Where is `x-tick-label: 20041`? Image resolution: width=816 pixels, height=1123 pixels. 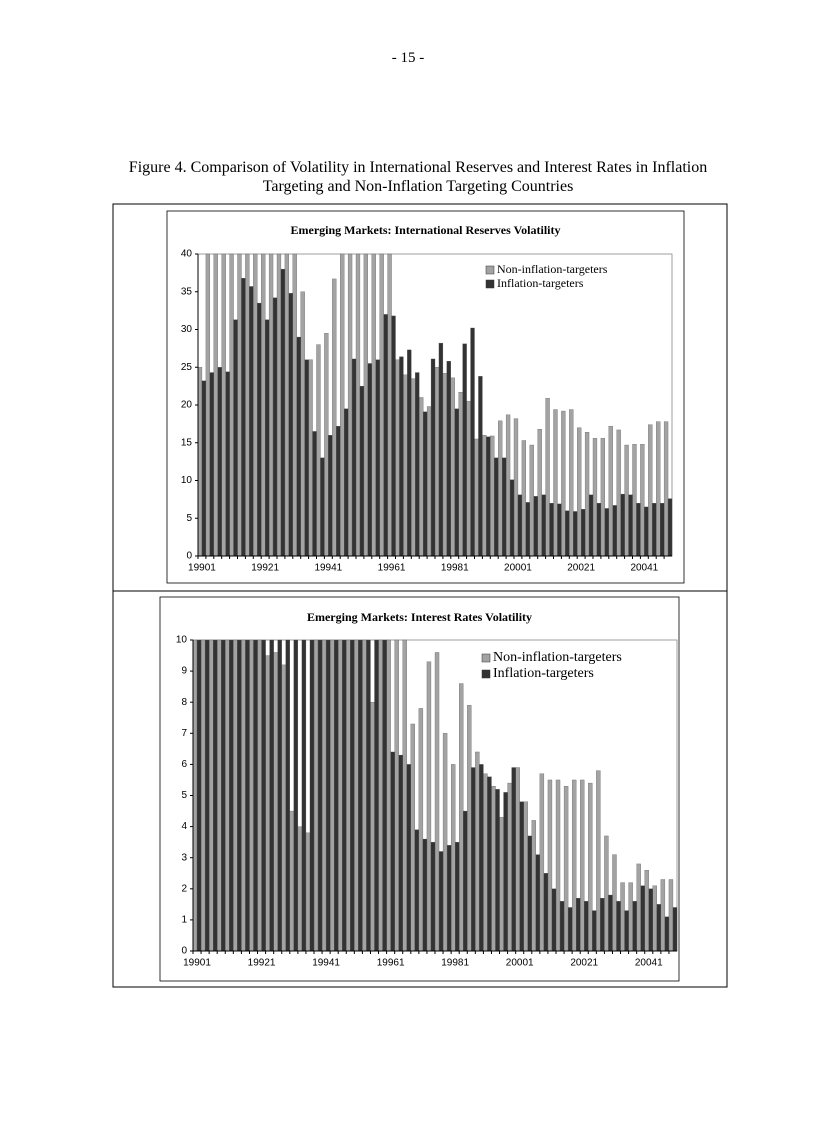 x-tick-label: 20041 is located at coordinates (644, 568).